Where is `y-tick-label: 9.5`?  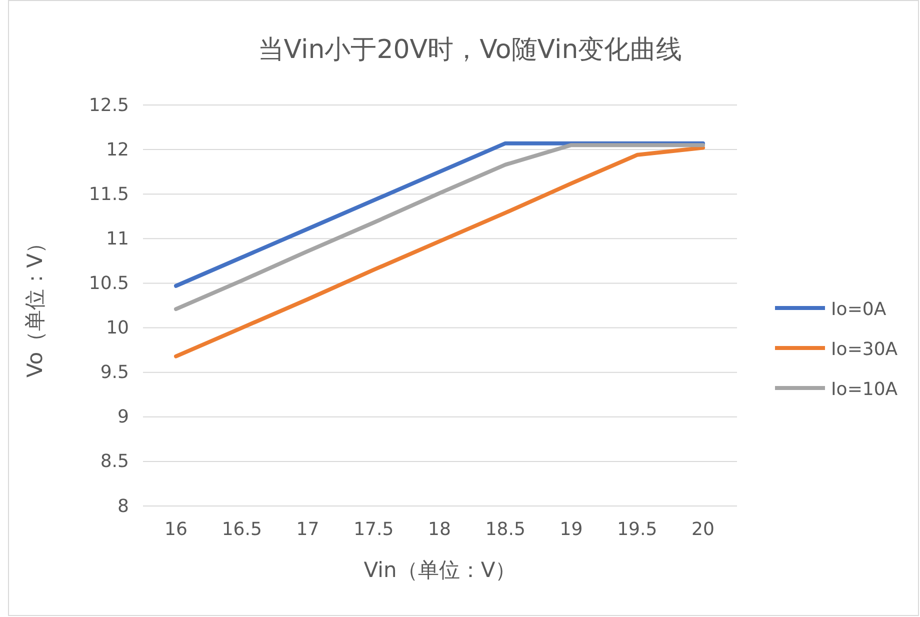
y-tick-label: 9.5 is located at coordinates (114, 373).